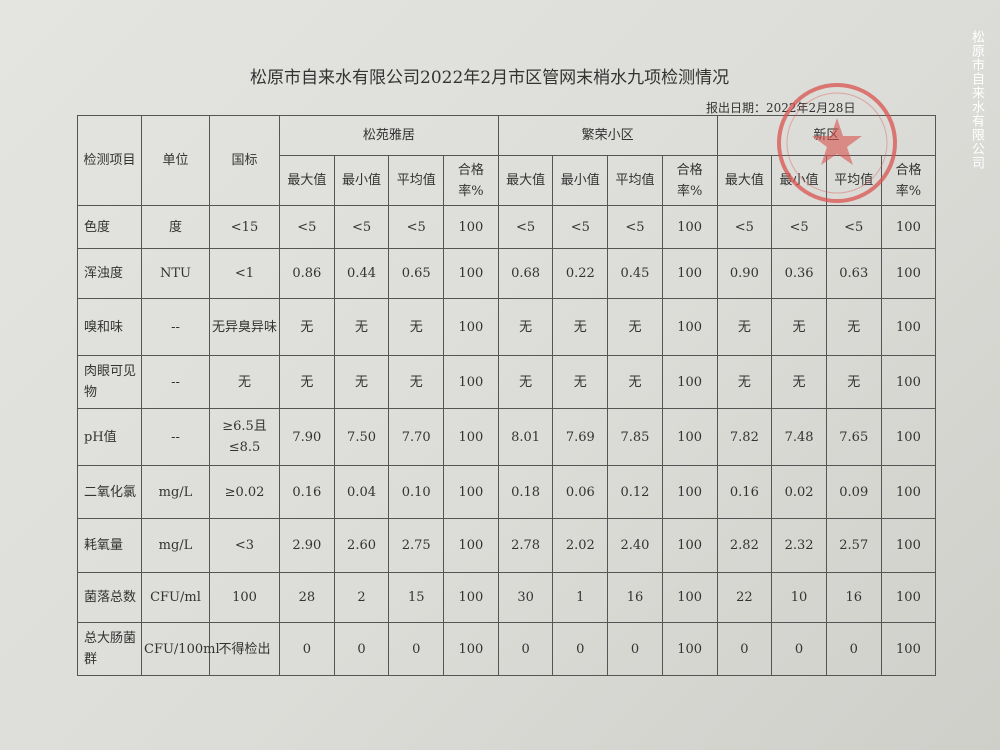 The image size is (1000, 750). Describe the element at coordinates (580, 545) in the screenshot. I see `value-cell: 2.02` at that location.